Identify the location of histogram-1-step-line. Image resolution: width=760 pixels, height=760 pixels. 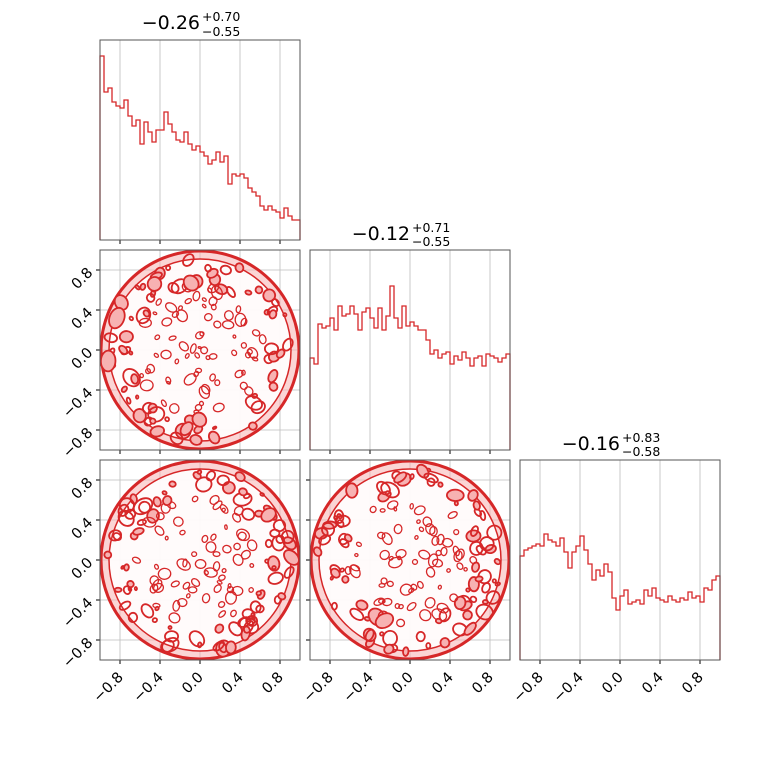
(200, 147).